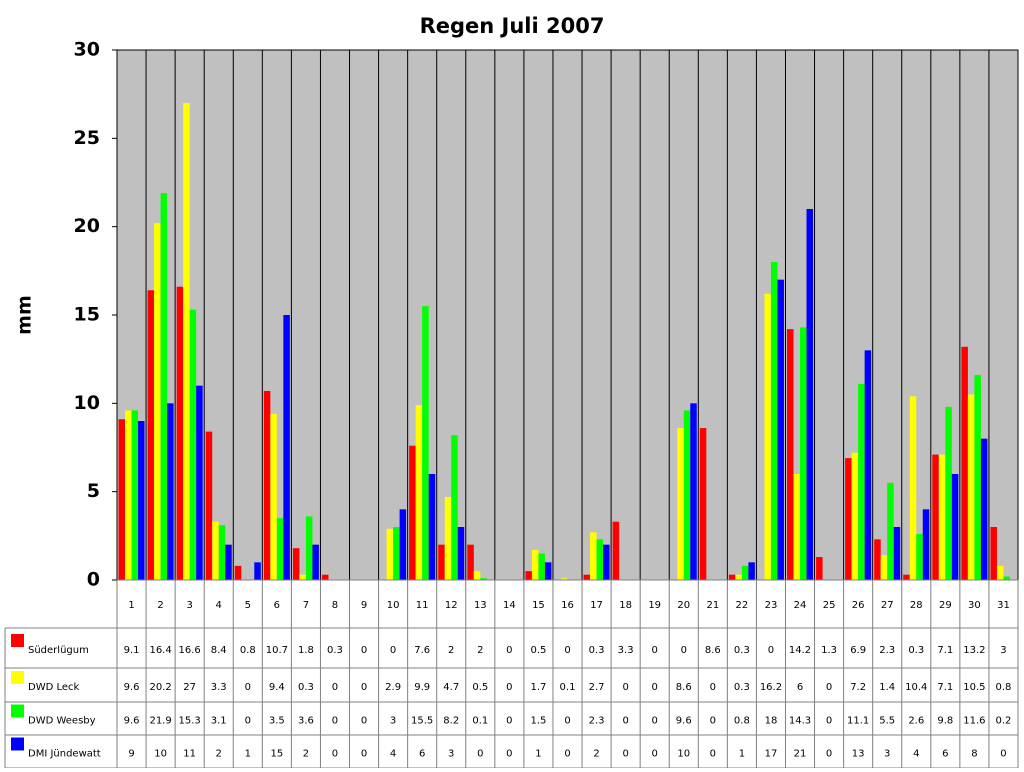  What do you see at coordinates (945, 721) in the screenshot?
I see `table-value: 9.8` at bounding box center [945, 721].